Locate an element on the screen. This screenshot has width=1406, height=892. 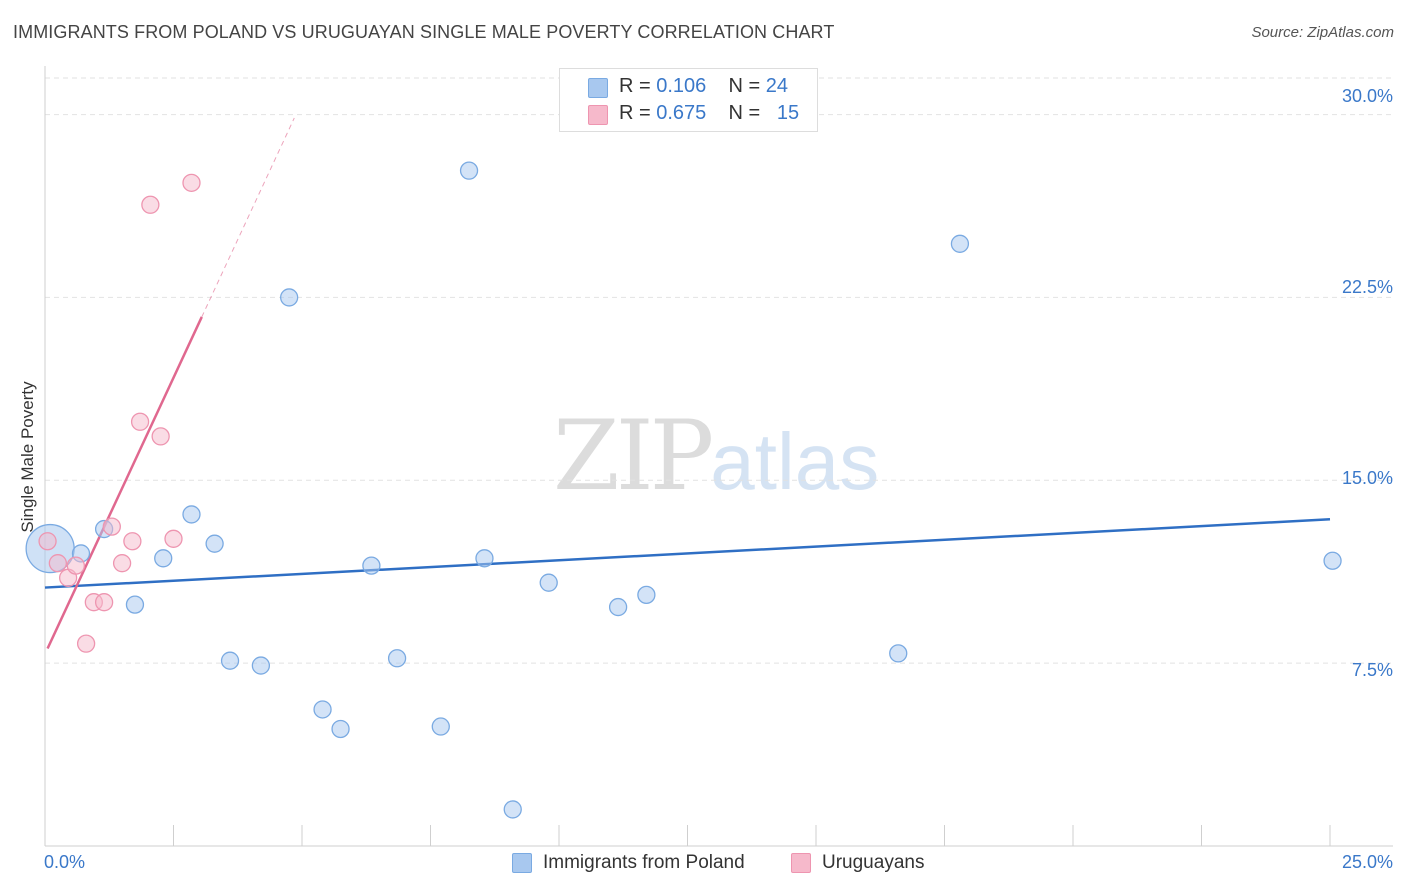
x-tick-label-max: 25.0% is located at coordinates (1367, 862).